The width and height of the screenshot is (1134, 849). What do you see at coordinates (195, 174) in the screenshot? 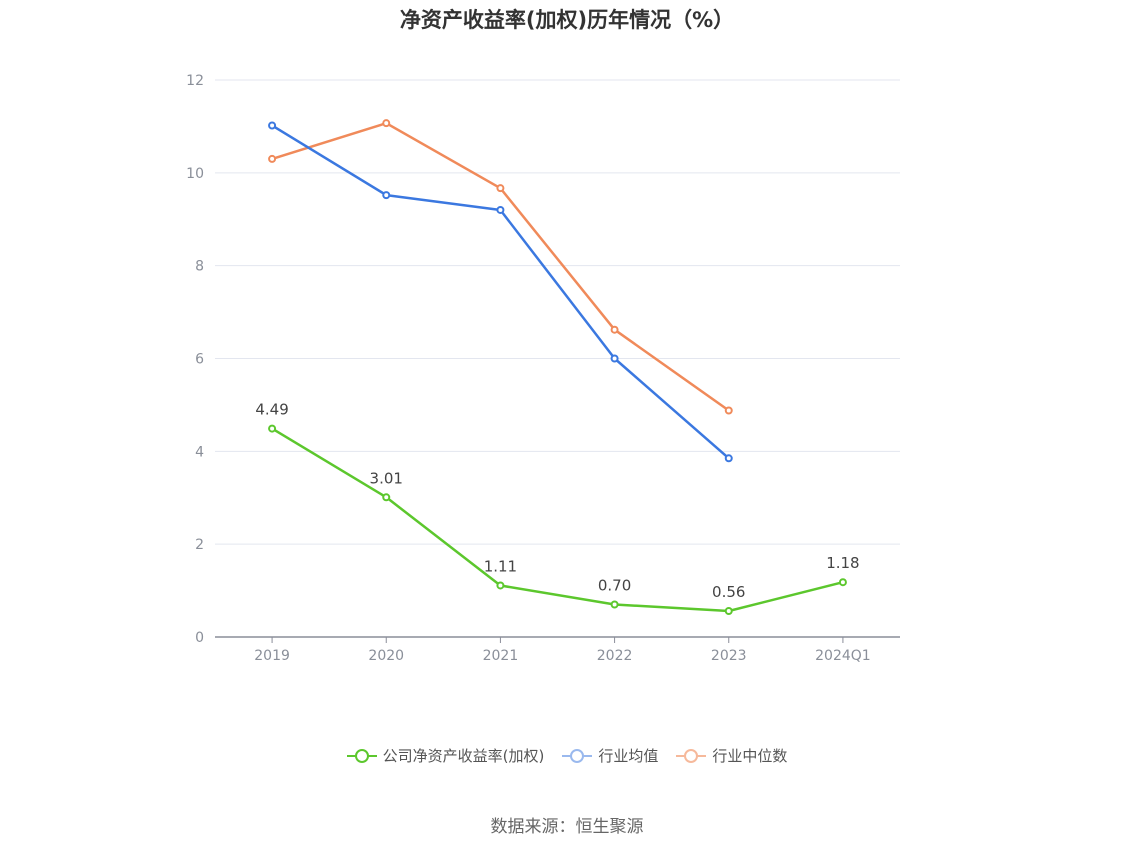
I see `y-tick-label: 10` at bounding box center [195, 174].